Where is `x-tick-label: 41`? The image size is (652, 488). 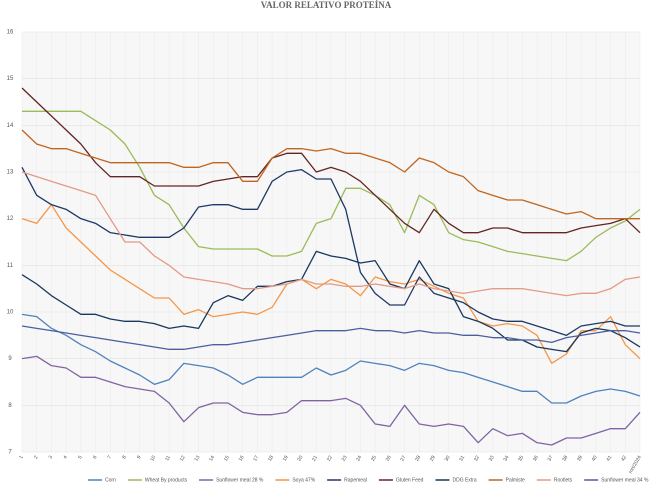
x-tick-label: 41 is located at coordinates (609, 458).